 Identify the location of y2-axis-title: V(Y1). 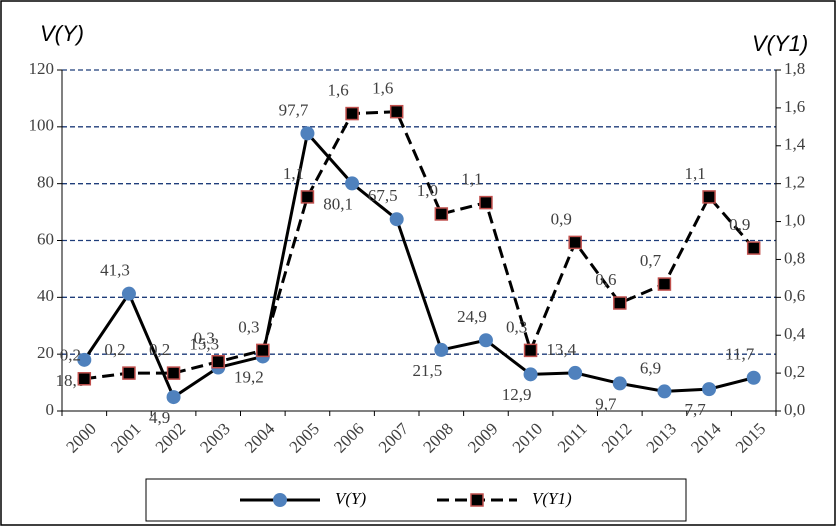
(780, 43).